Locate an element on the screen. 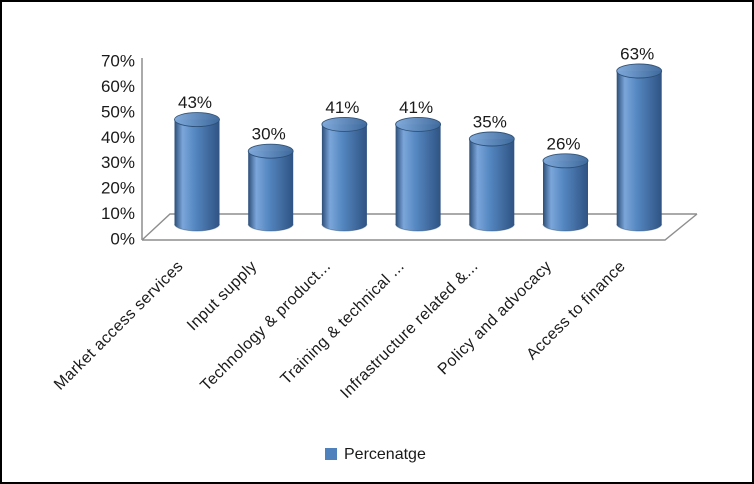  category-label: Market access services is located at coordinates (119, 326).